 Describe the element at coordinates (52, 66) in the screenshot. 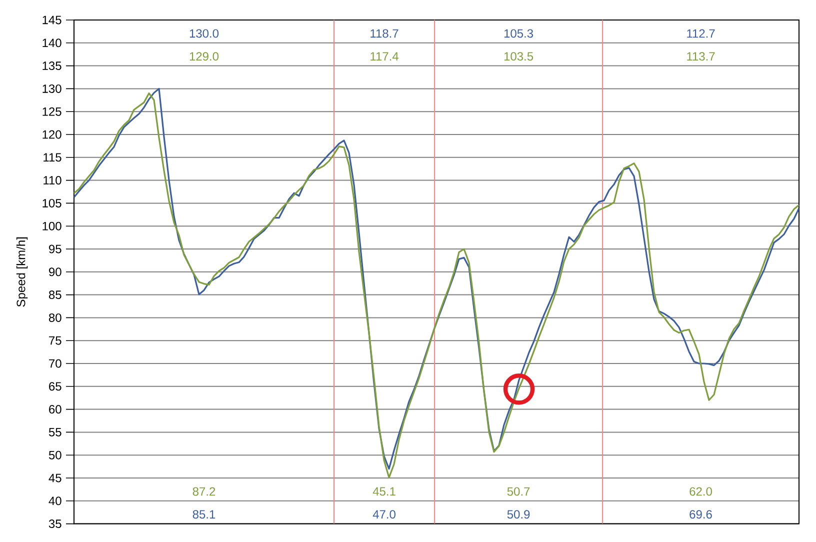

I see `y-tick-label: 135` at that location.